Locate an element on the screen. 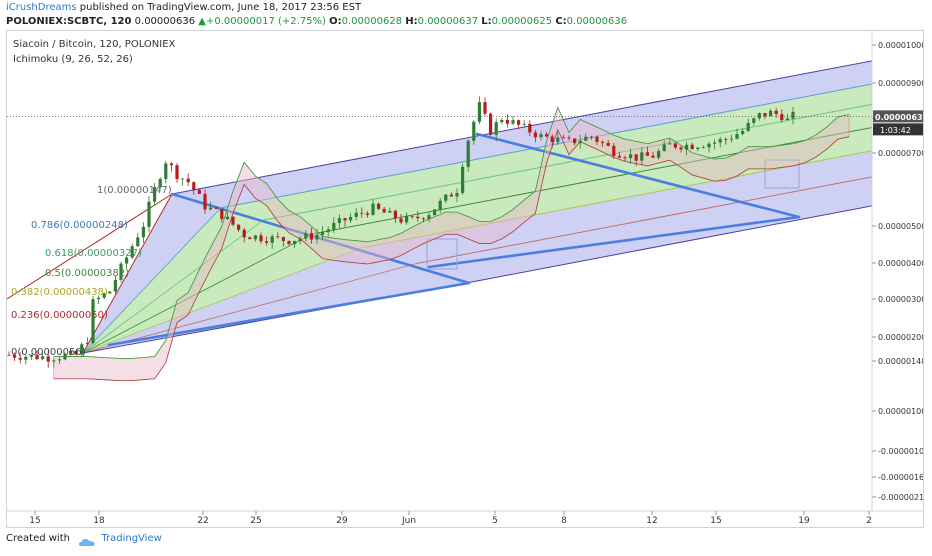  fib-label-0-786: 0.786(0.00000248) is located at coordinates (79, 225).